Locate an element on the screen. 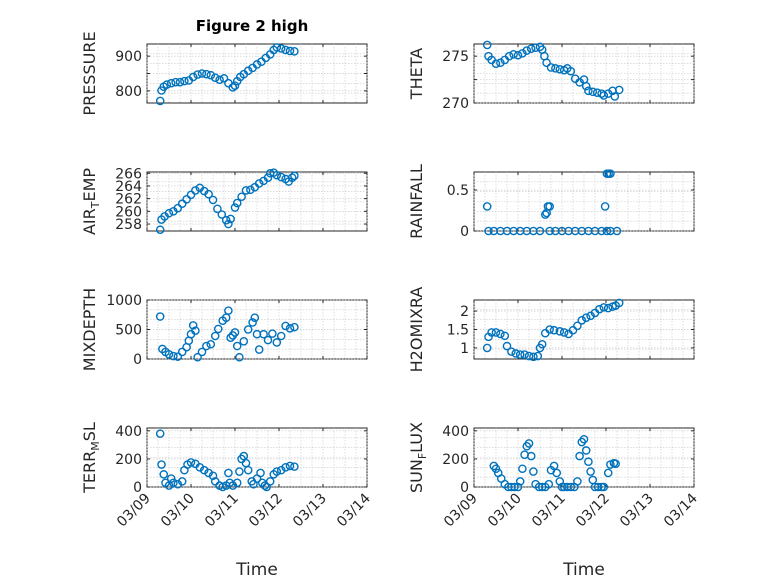 Image resolution: width=778 pixels, height=583 pixels. y-axis-label: MIXDEPTH is located at coordinates (89, 329).